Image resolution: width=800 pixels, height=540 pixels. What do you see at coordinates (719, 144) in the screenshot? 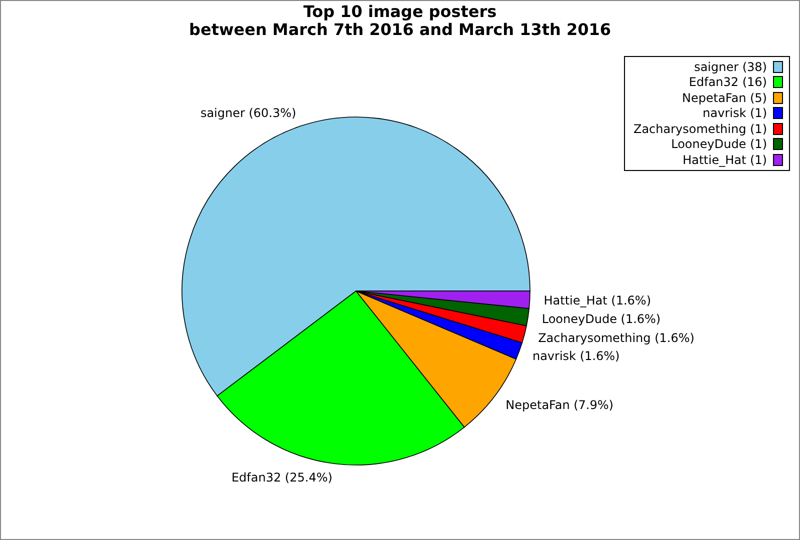
I see `legend-label: LooneyDude (1)` at bounding box center [719, 144].